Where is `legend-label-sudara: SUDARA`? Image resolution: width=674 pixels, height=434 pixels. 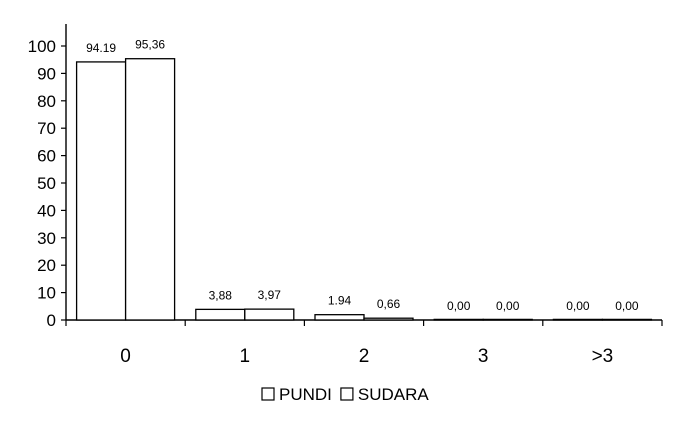
legend-label-sudara: SUDARA is located at coordinates (394, 394).